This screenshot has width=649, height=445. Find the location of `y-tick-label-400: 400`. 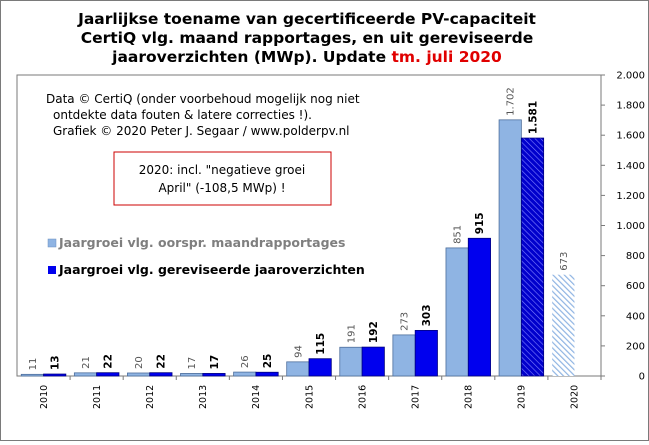

y-tick-label-400: 400 is located at coordinates (635, 316).